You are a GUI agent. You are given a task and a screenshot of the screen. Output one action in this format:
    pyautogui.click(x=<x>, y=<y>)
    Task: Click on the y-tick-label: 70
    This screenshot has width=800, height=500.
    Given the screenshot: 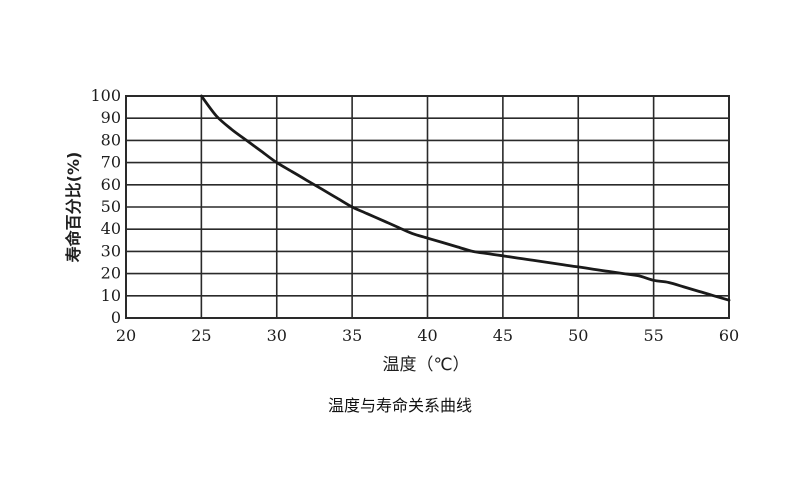 What is the action you would take?
    pyautogui.click(x=111, y=162)
    